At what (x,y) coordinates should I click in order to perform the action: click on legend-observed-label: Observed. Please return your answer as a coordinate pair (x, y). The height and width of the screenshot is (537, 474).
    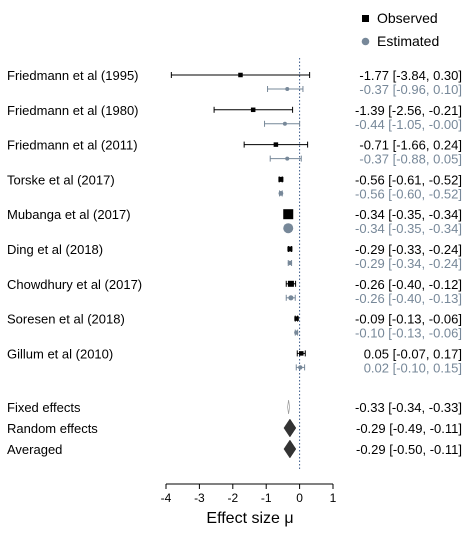
    Looking at the image, I should click on (407, 18).